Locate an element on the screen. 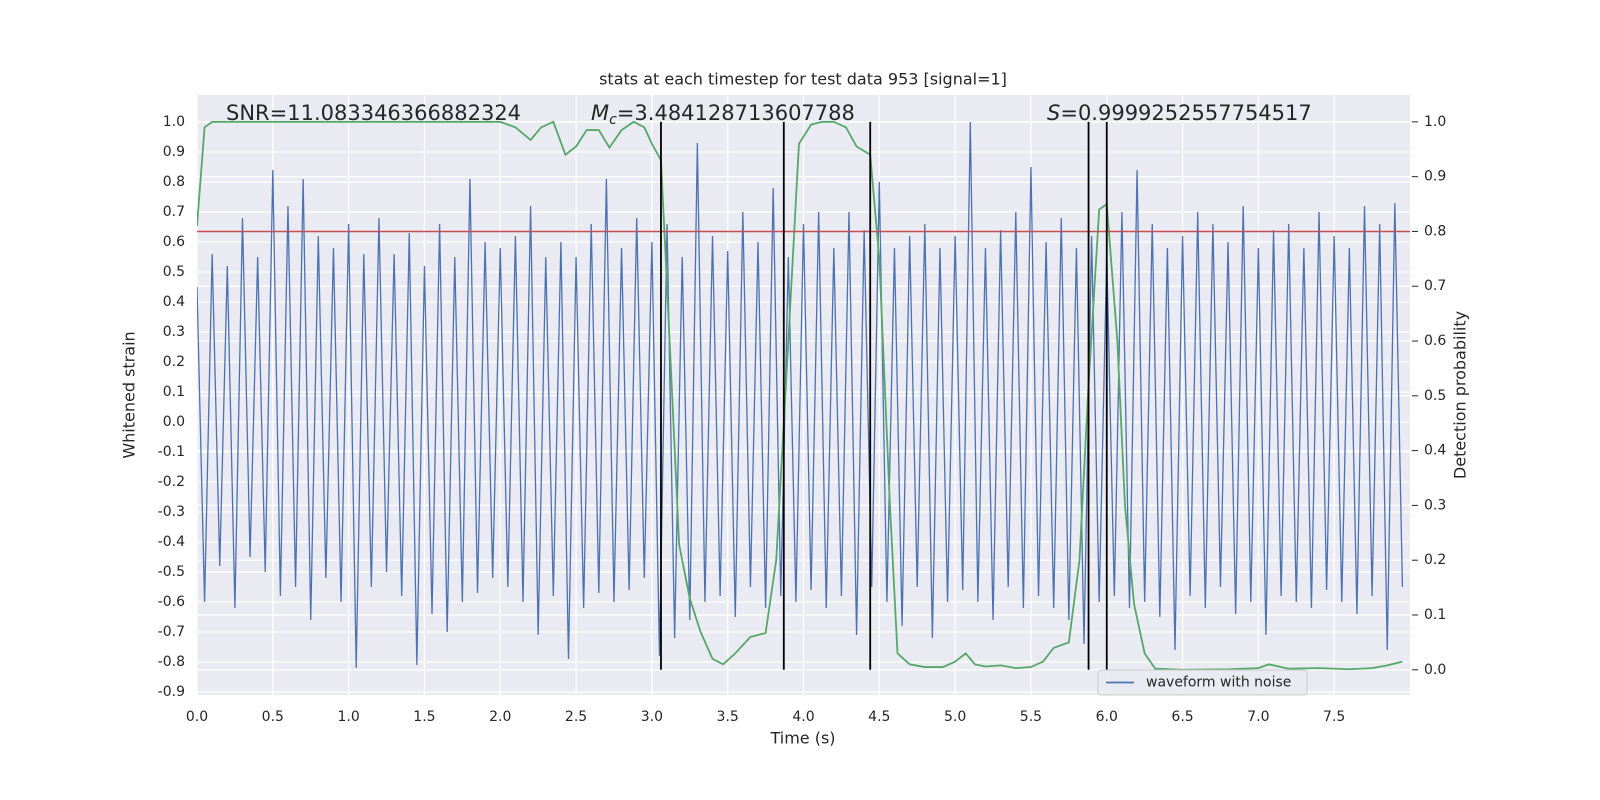 This screenshot has width=1600, height=800. legend-frame is located at coordinates (1202, 682).